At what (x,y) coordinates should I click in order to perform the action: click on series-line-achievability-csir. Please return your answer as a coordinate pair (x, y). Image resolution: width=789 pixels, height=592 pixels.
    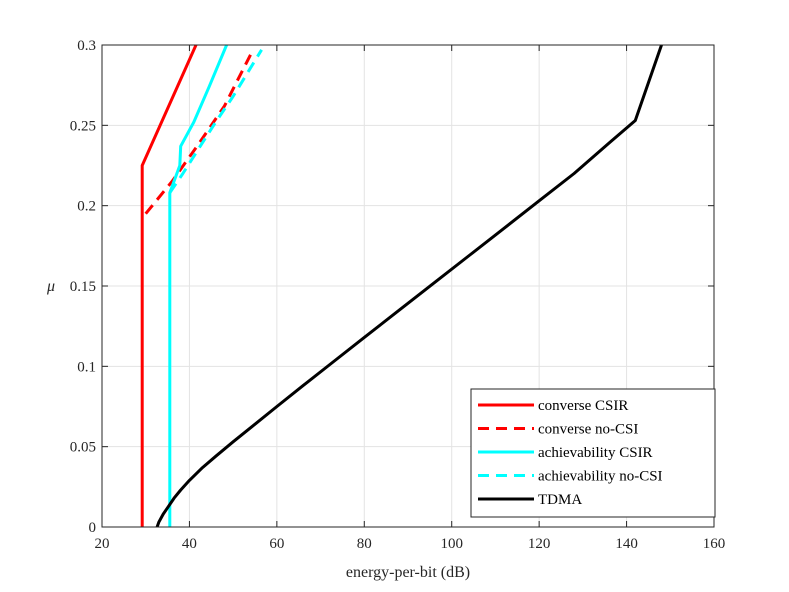
    Looking at the image, I should click on (198, 285).